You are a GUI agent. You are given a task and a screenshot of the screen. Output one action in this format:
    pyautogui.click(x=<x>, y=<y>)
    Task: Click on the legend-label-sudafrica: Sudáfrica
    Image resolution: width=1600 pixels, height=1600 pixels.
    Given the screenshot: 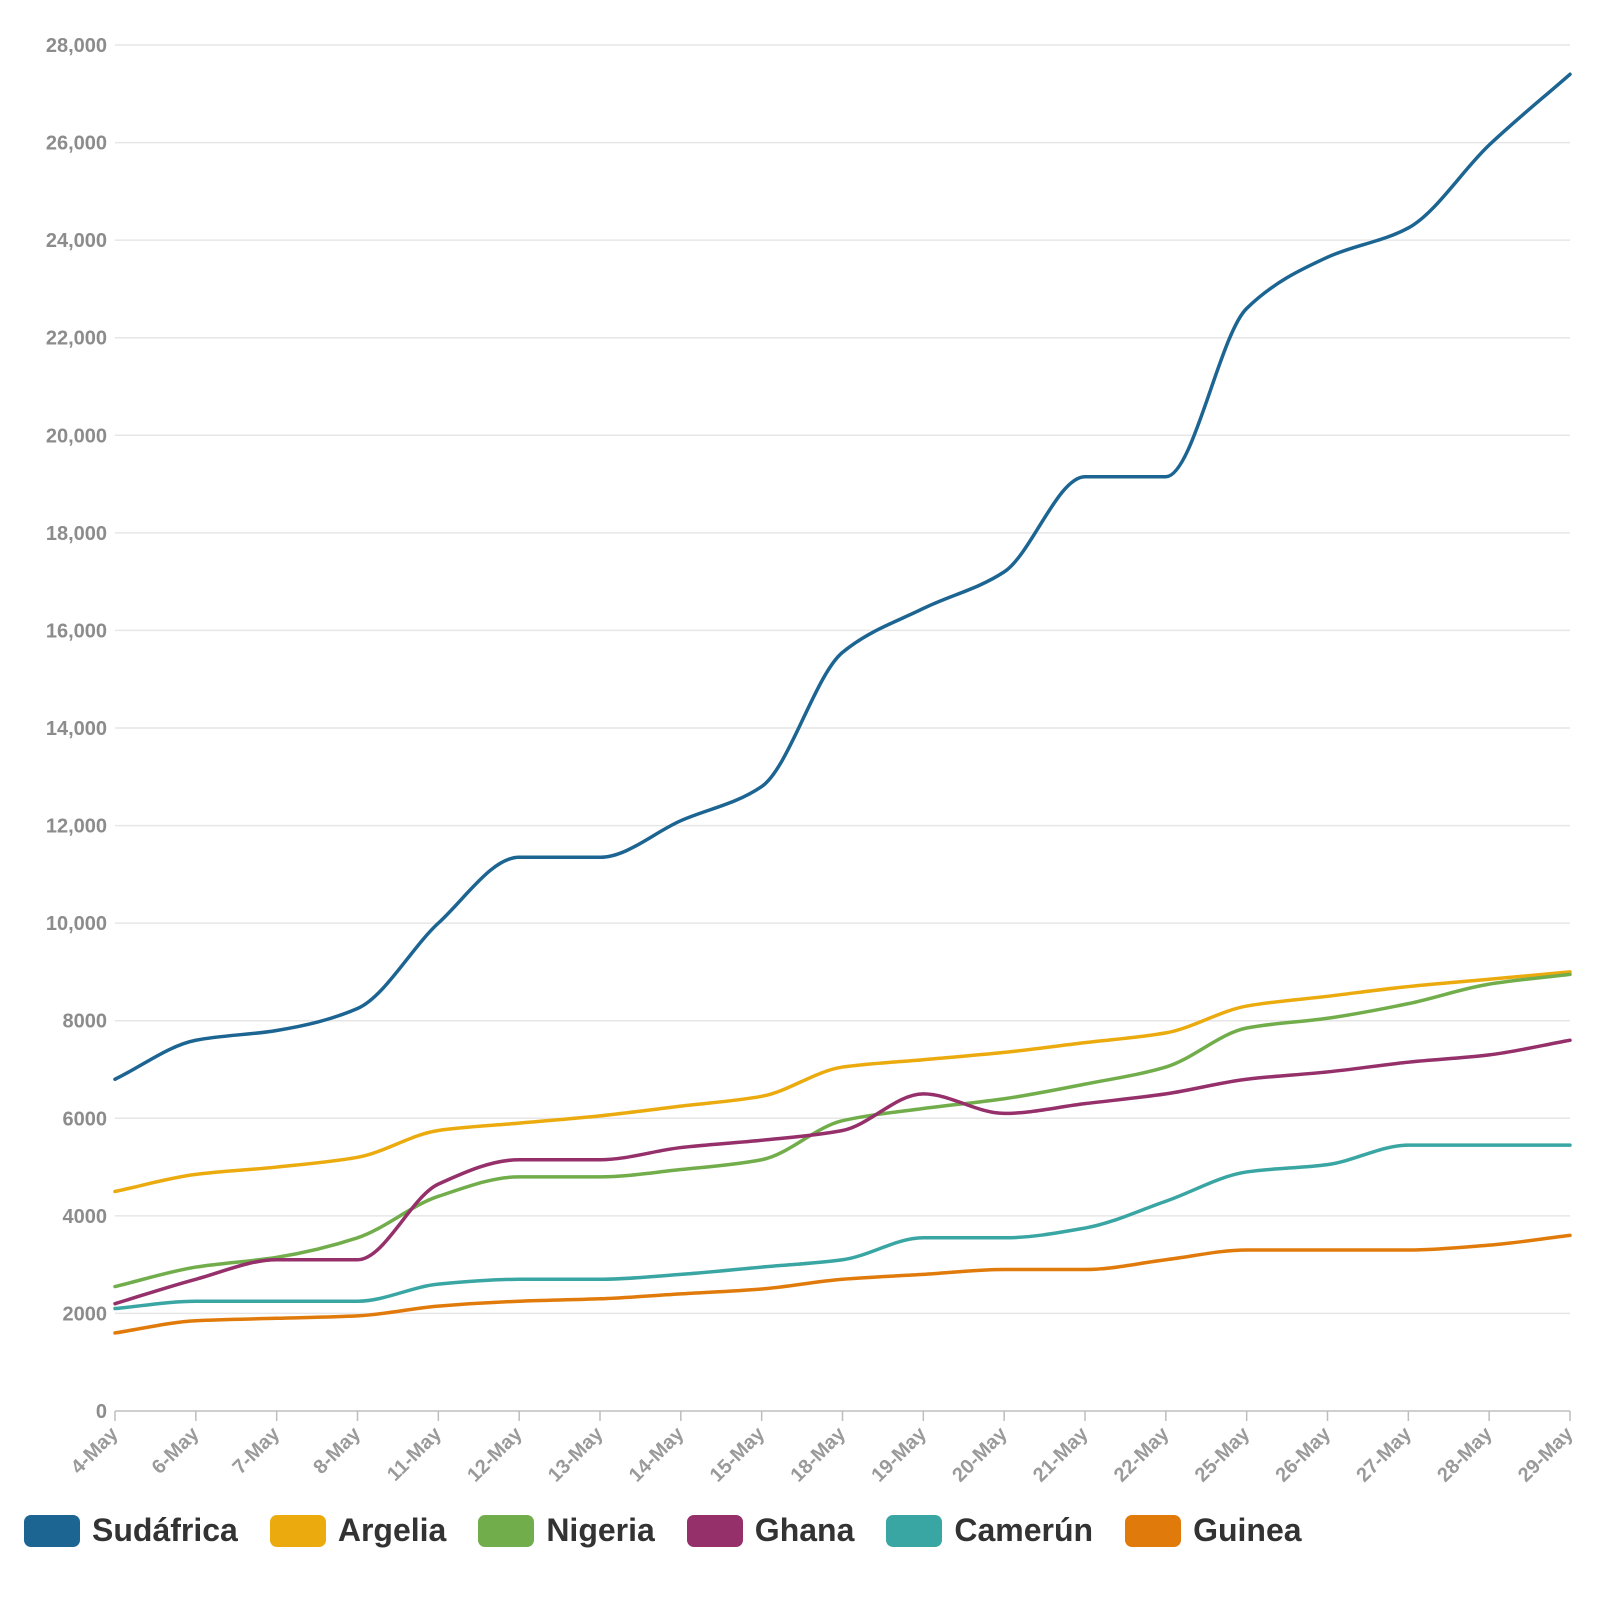 What is the action you would take?
    pyautogui.click(x=165, y=1530)
    